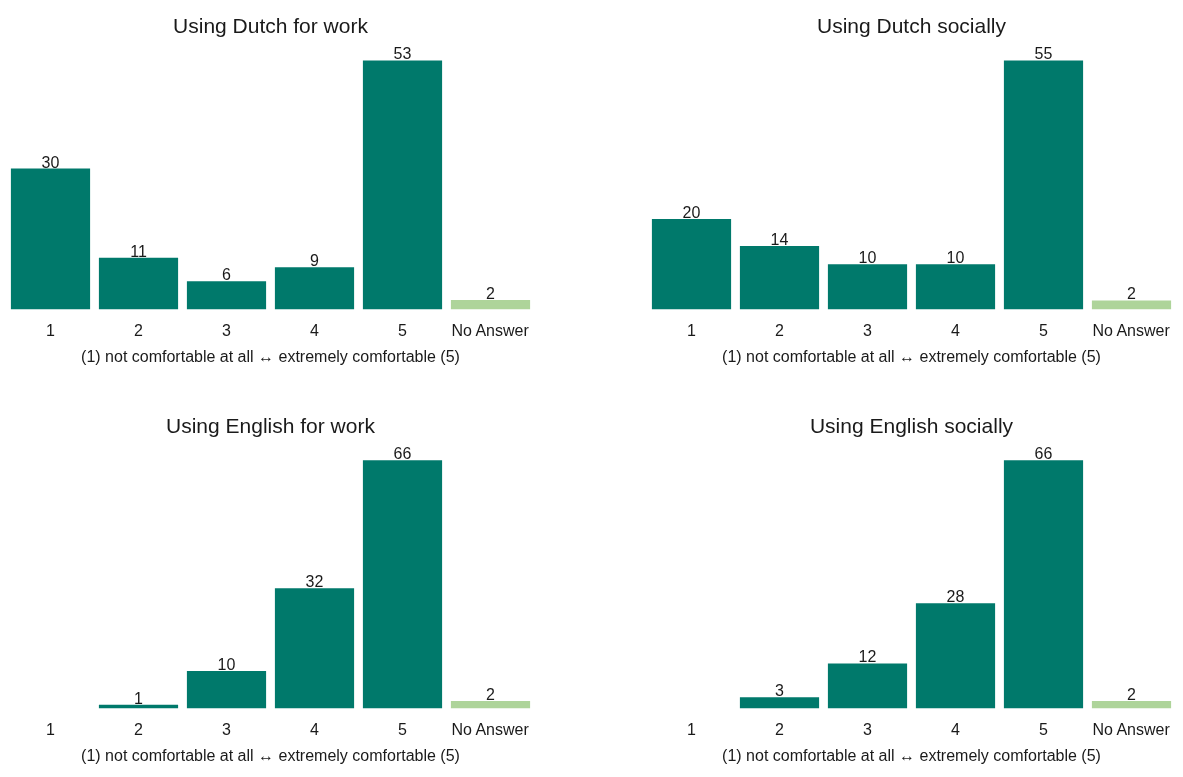  I want to click on data-label: 28, so click(955, 597).